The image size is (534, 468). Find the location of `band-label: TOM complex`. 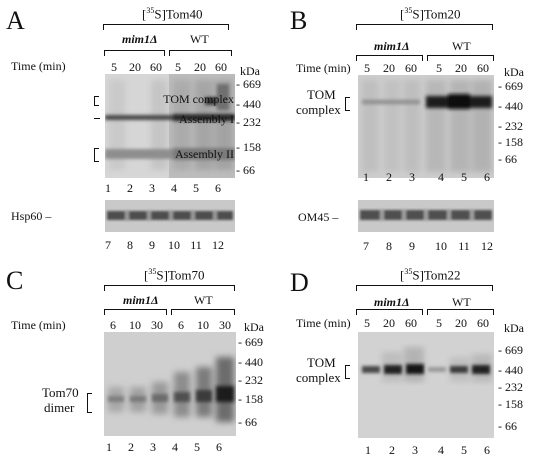

band-label: TOM complex is located at coordinates (198, 99).